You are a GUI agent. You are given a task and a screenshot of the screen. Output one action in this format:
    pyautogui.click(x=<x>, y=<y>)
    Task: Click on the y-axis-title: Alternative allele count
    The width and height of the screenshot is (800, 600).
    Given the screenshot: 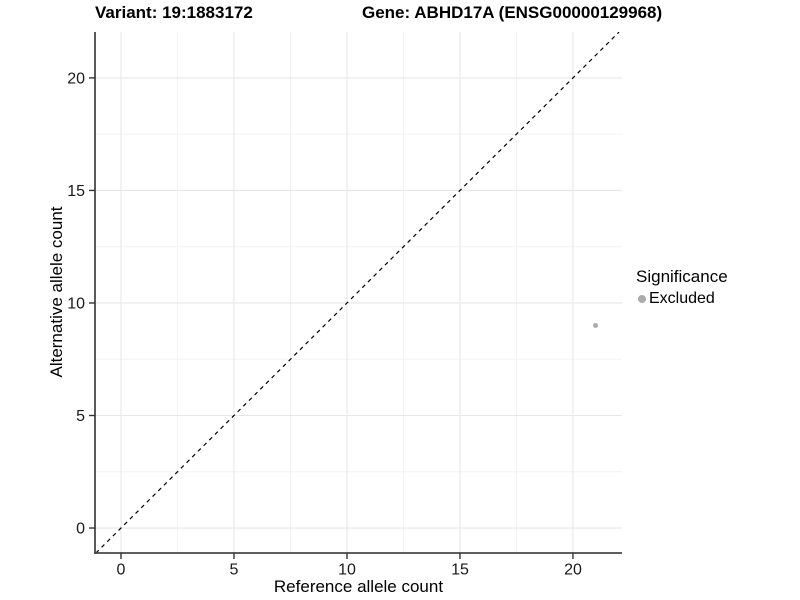 What is the action you would take?
    pyautogui.click(x=56, y=292)
    